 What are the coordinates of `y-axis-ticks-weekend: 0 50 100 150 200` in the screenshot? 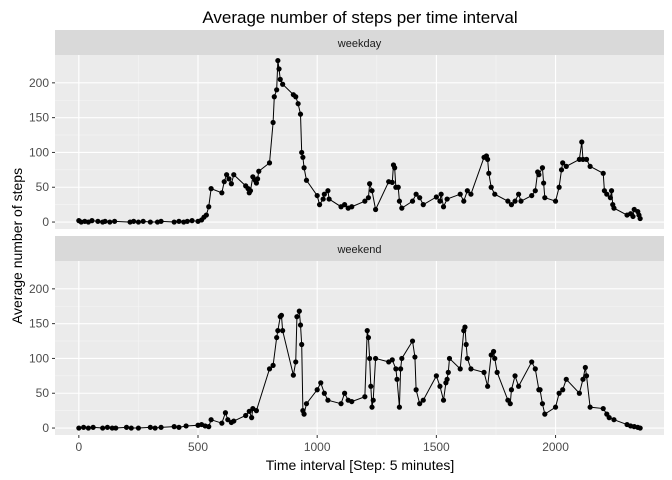 It's located at (42, 358).